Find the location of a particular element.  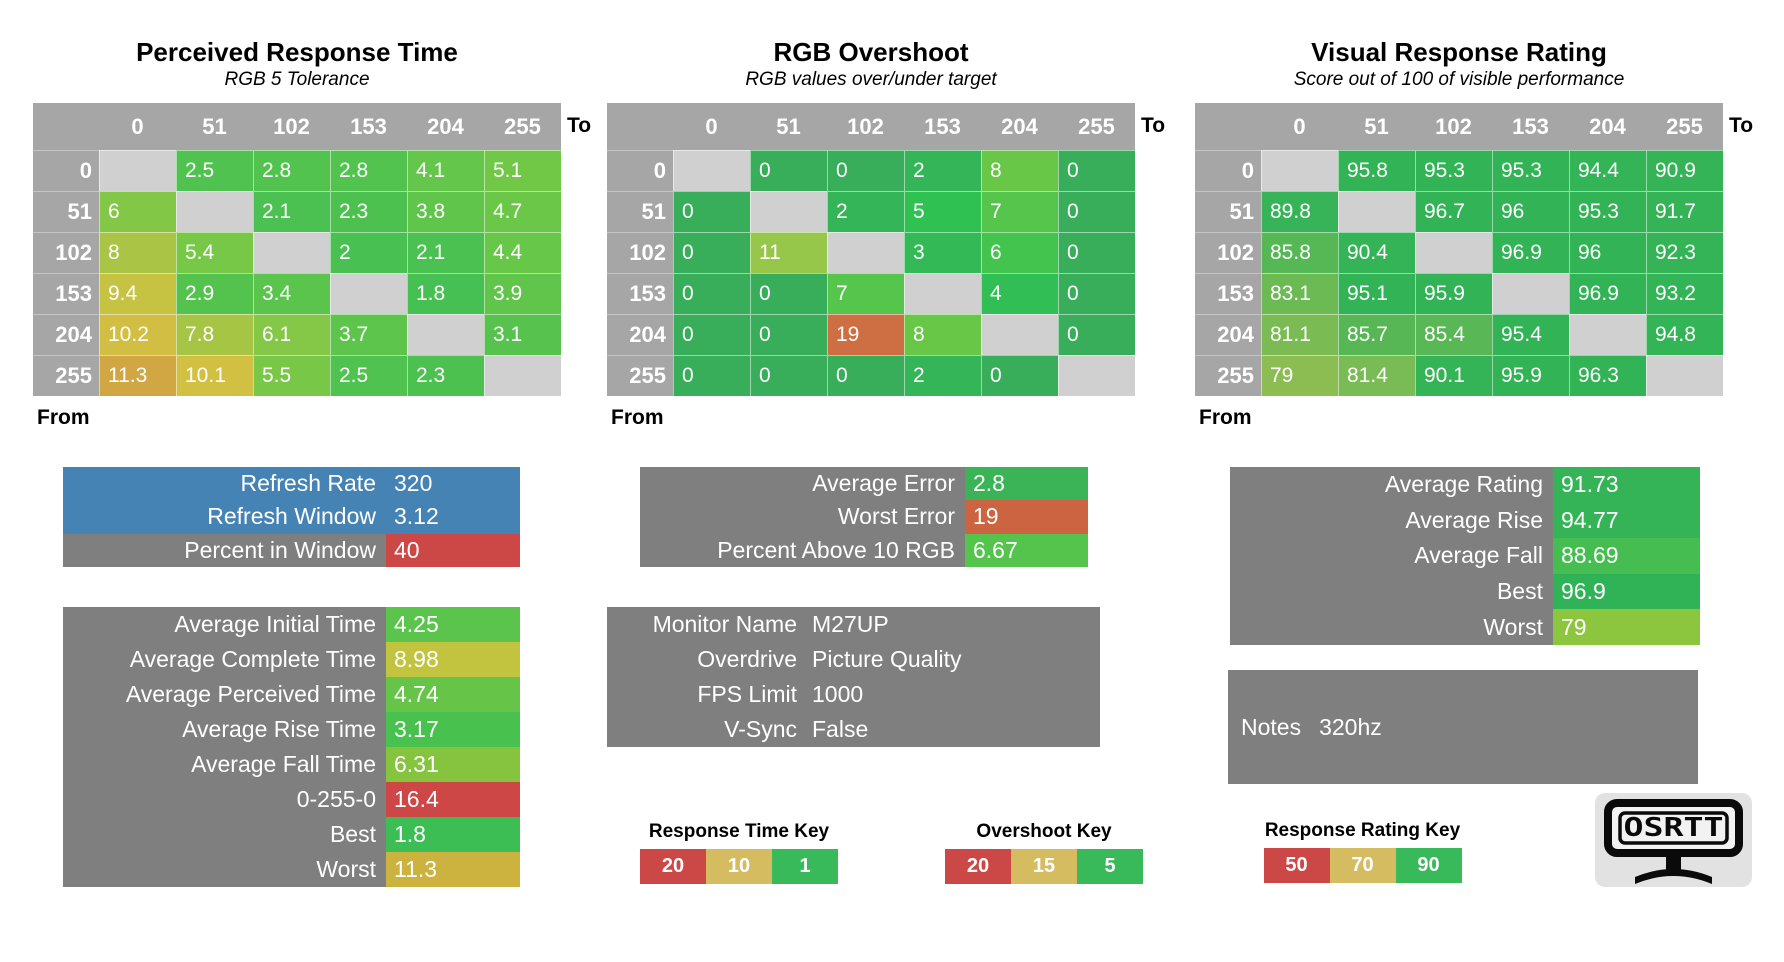

summary-row: Percent in Window 40 is located at coordinates (291, 550).